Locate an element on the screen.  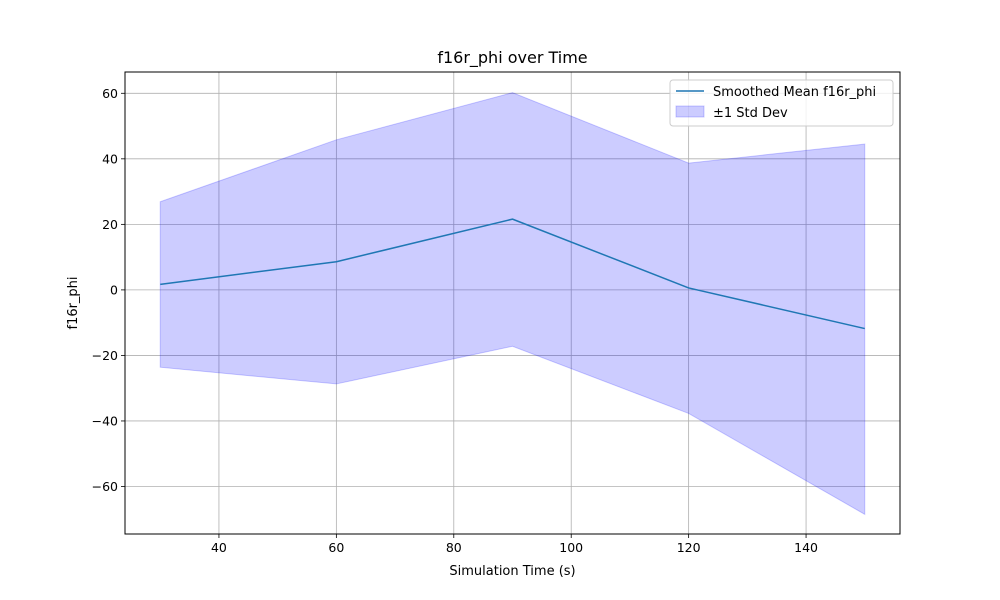
y-tick-label: −40 is located at coordinates (105, 420).